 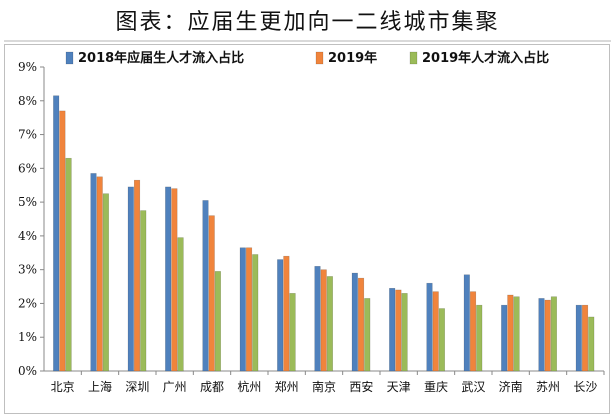 I want to click on y-tick-label: 1%, so click(x=27, y=337).